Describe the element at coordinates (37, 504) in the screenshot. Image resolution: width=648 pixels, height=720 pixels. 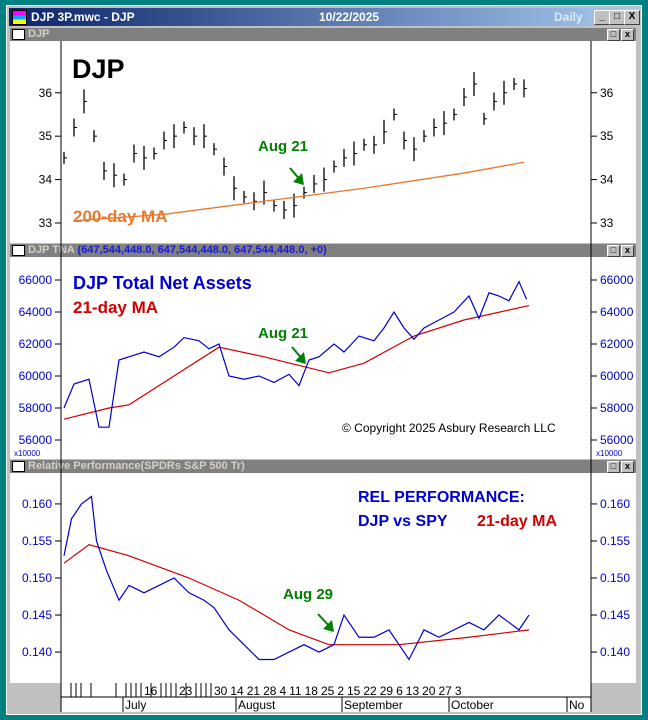
I see `y-tick-label-left: 0.160` at that location.